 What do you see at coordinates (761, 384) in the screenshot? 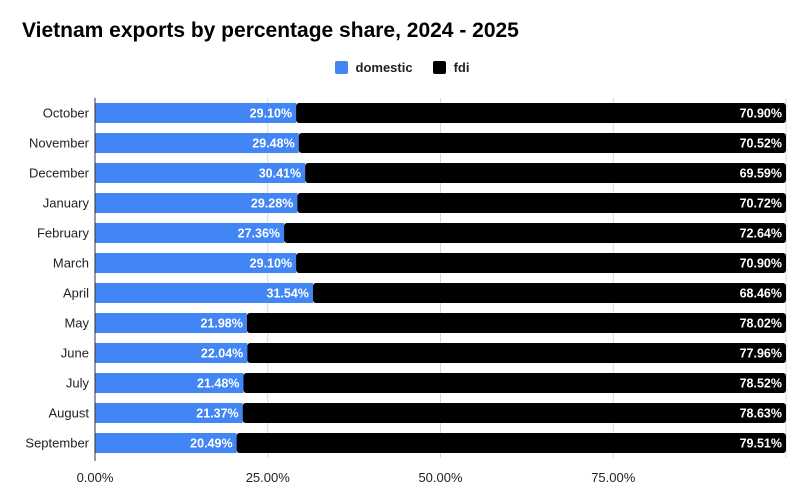
I see `data-label-fdi: 78.52%` at bounding box center [761, 384].